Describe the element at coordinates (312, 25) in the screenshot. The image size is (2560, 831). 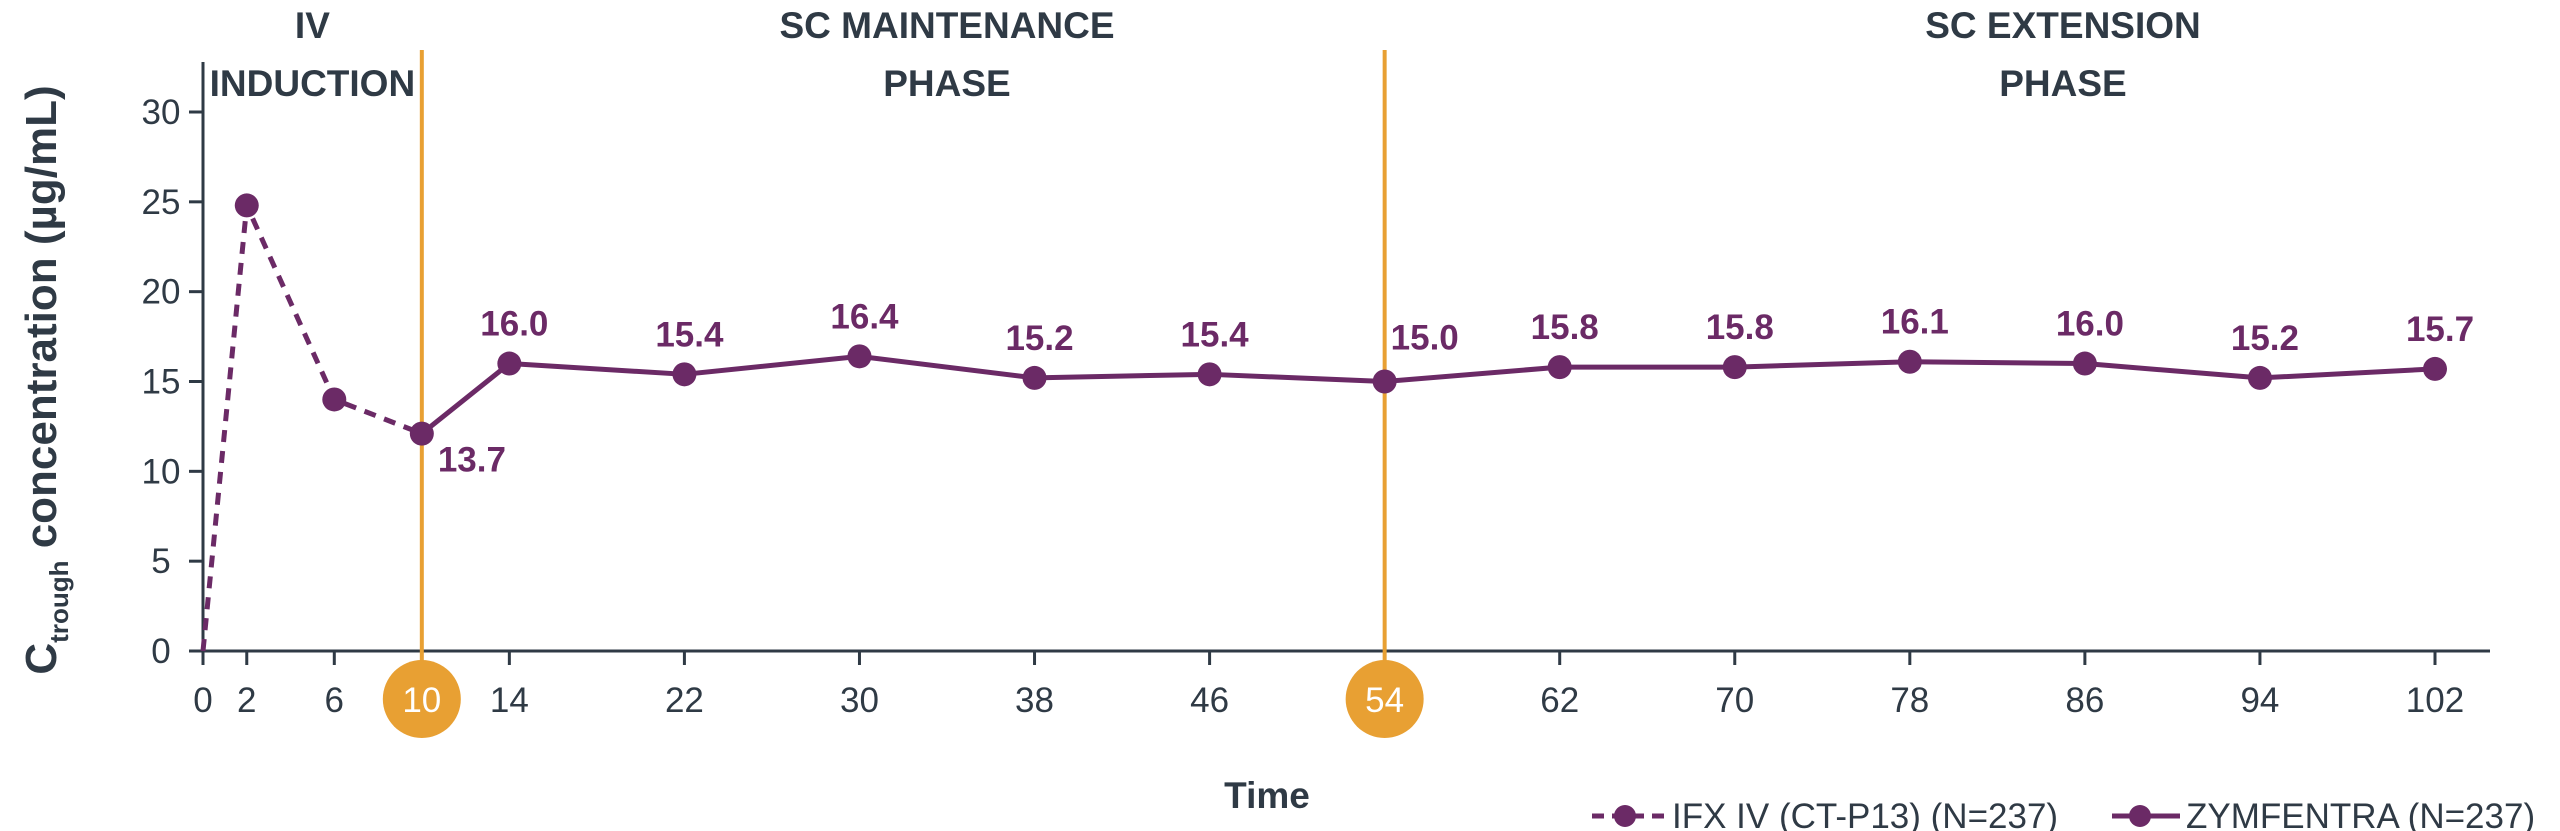
I see `phase-header-1-line-1: IV` at that location.